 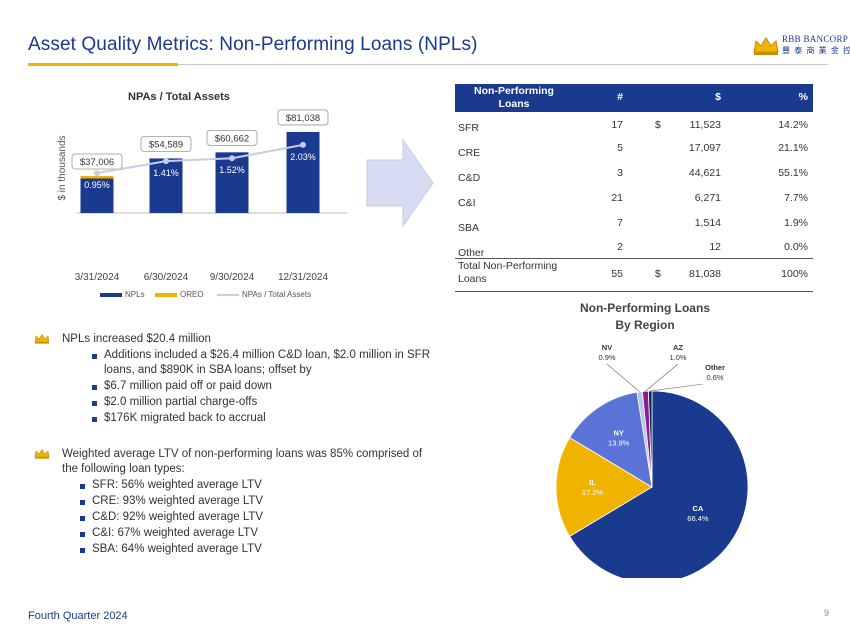 I want to click on pie-value-label: 1.0%, so click(x=677, y=357).